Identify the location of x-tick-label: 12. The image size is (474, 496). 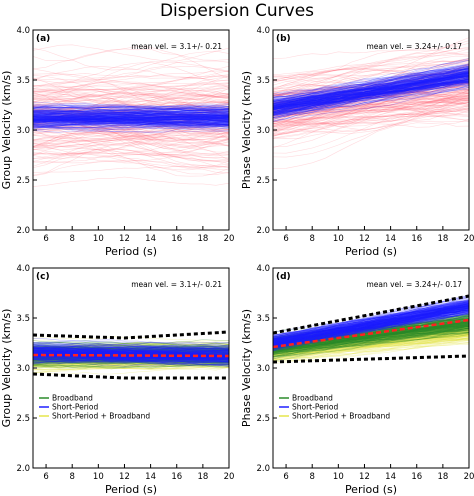
(124, 477).